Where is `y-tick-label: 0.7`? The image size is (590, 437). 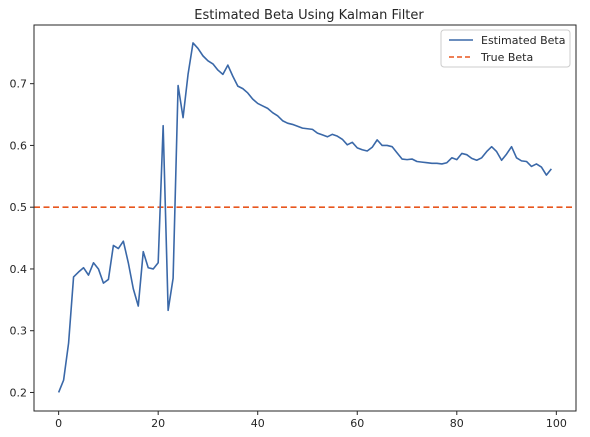
y-tick-label: 0.7 is located at coordinates (19, 84).